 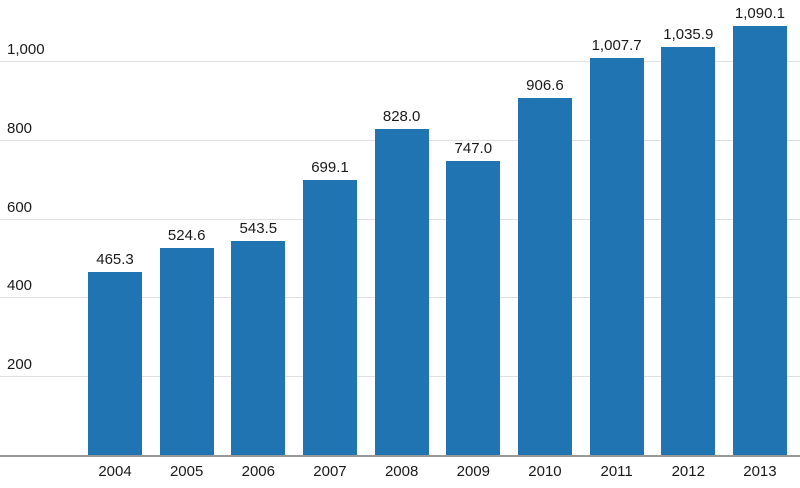 What do you see at coordinates (258, 228) in the screenshot?
I see `bar-value-label: 543.5` at bounding box center [258, 228].